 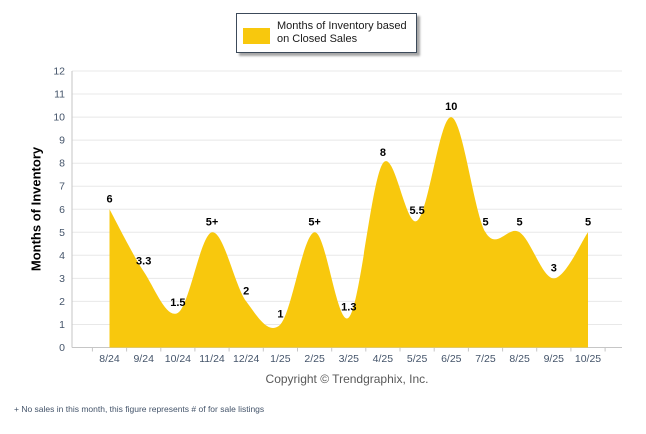 I want to click on x-tick-label: 8/24, so click(x=109, y=359).